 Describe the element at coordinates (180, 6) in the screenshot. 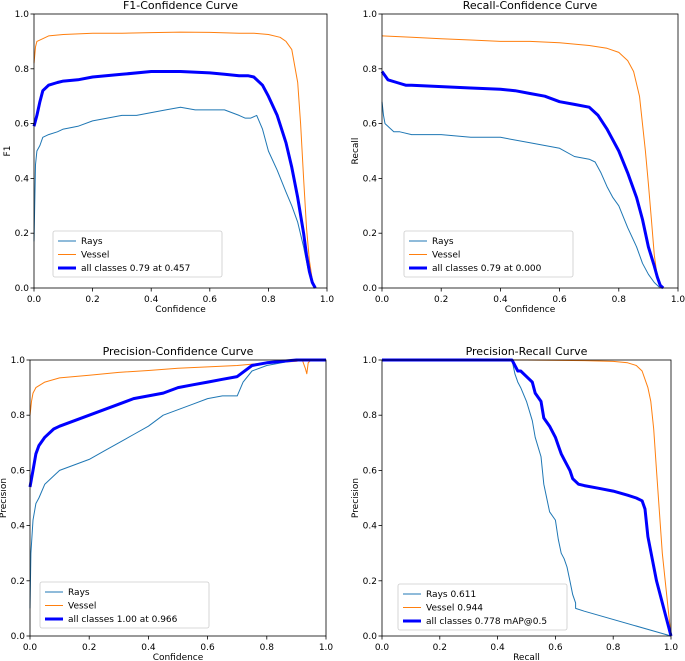

I see `chart-title: F1-Confidence Curve` at that location.